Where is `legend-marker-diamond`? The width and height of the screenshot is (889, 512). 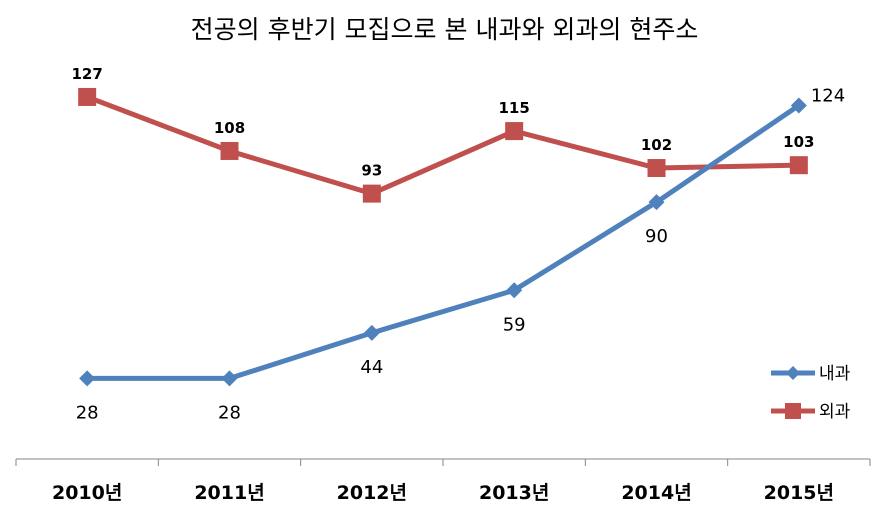 legend-marker-diamond is located at coordinates (793, 373).